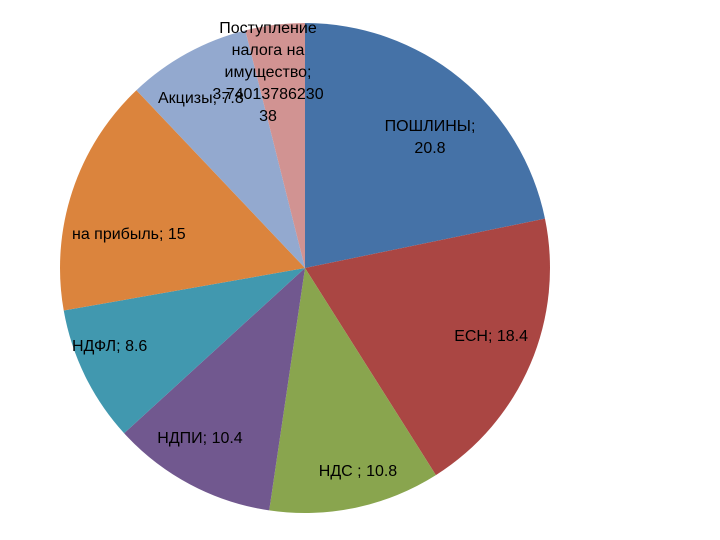 This screenshot has height=540, width=720. What do you see at coordinates (129, 234) in the screenshot?
I see `slice-label-6: на прибыль; 15` at bounding box center [129, 234].